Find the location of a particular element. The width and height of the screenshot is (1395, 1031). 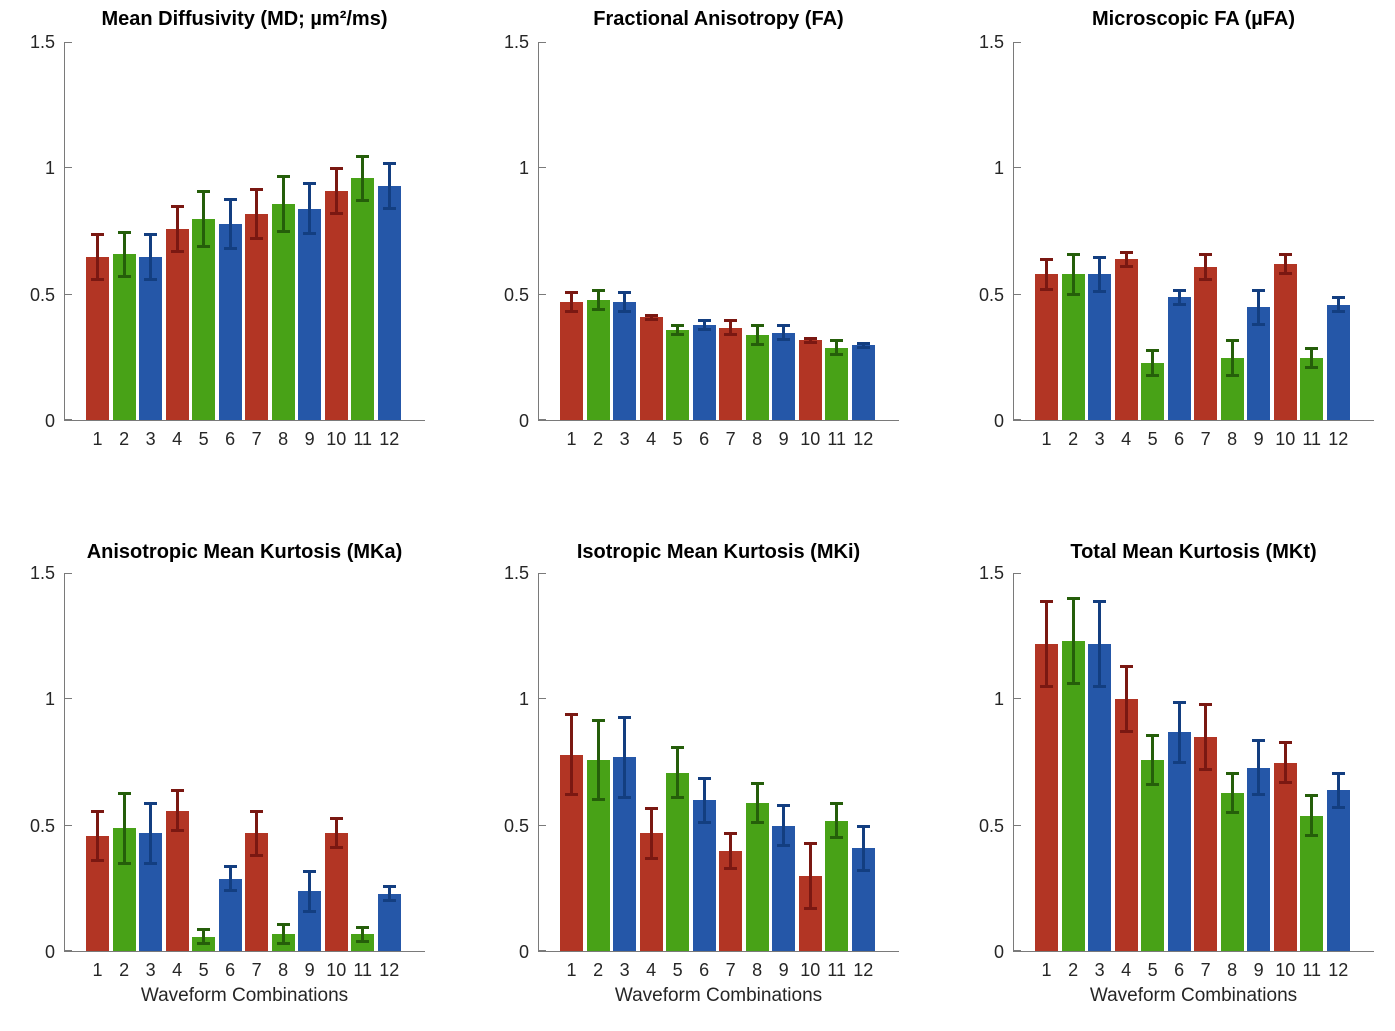

x-tick-label: 2 is located at coordinates (598, 970).